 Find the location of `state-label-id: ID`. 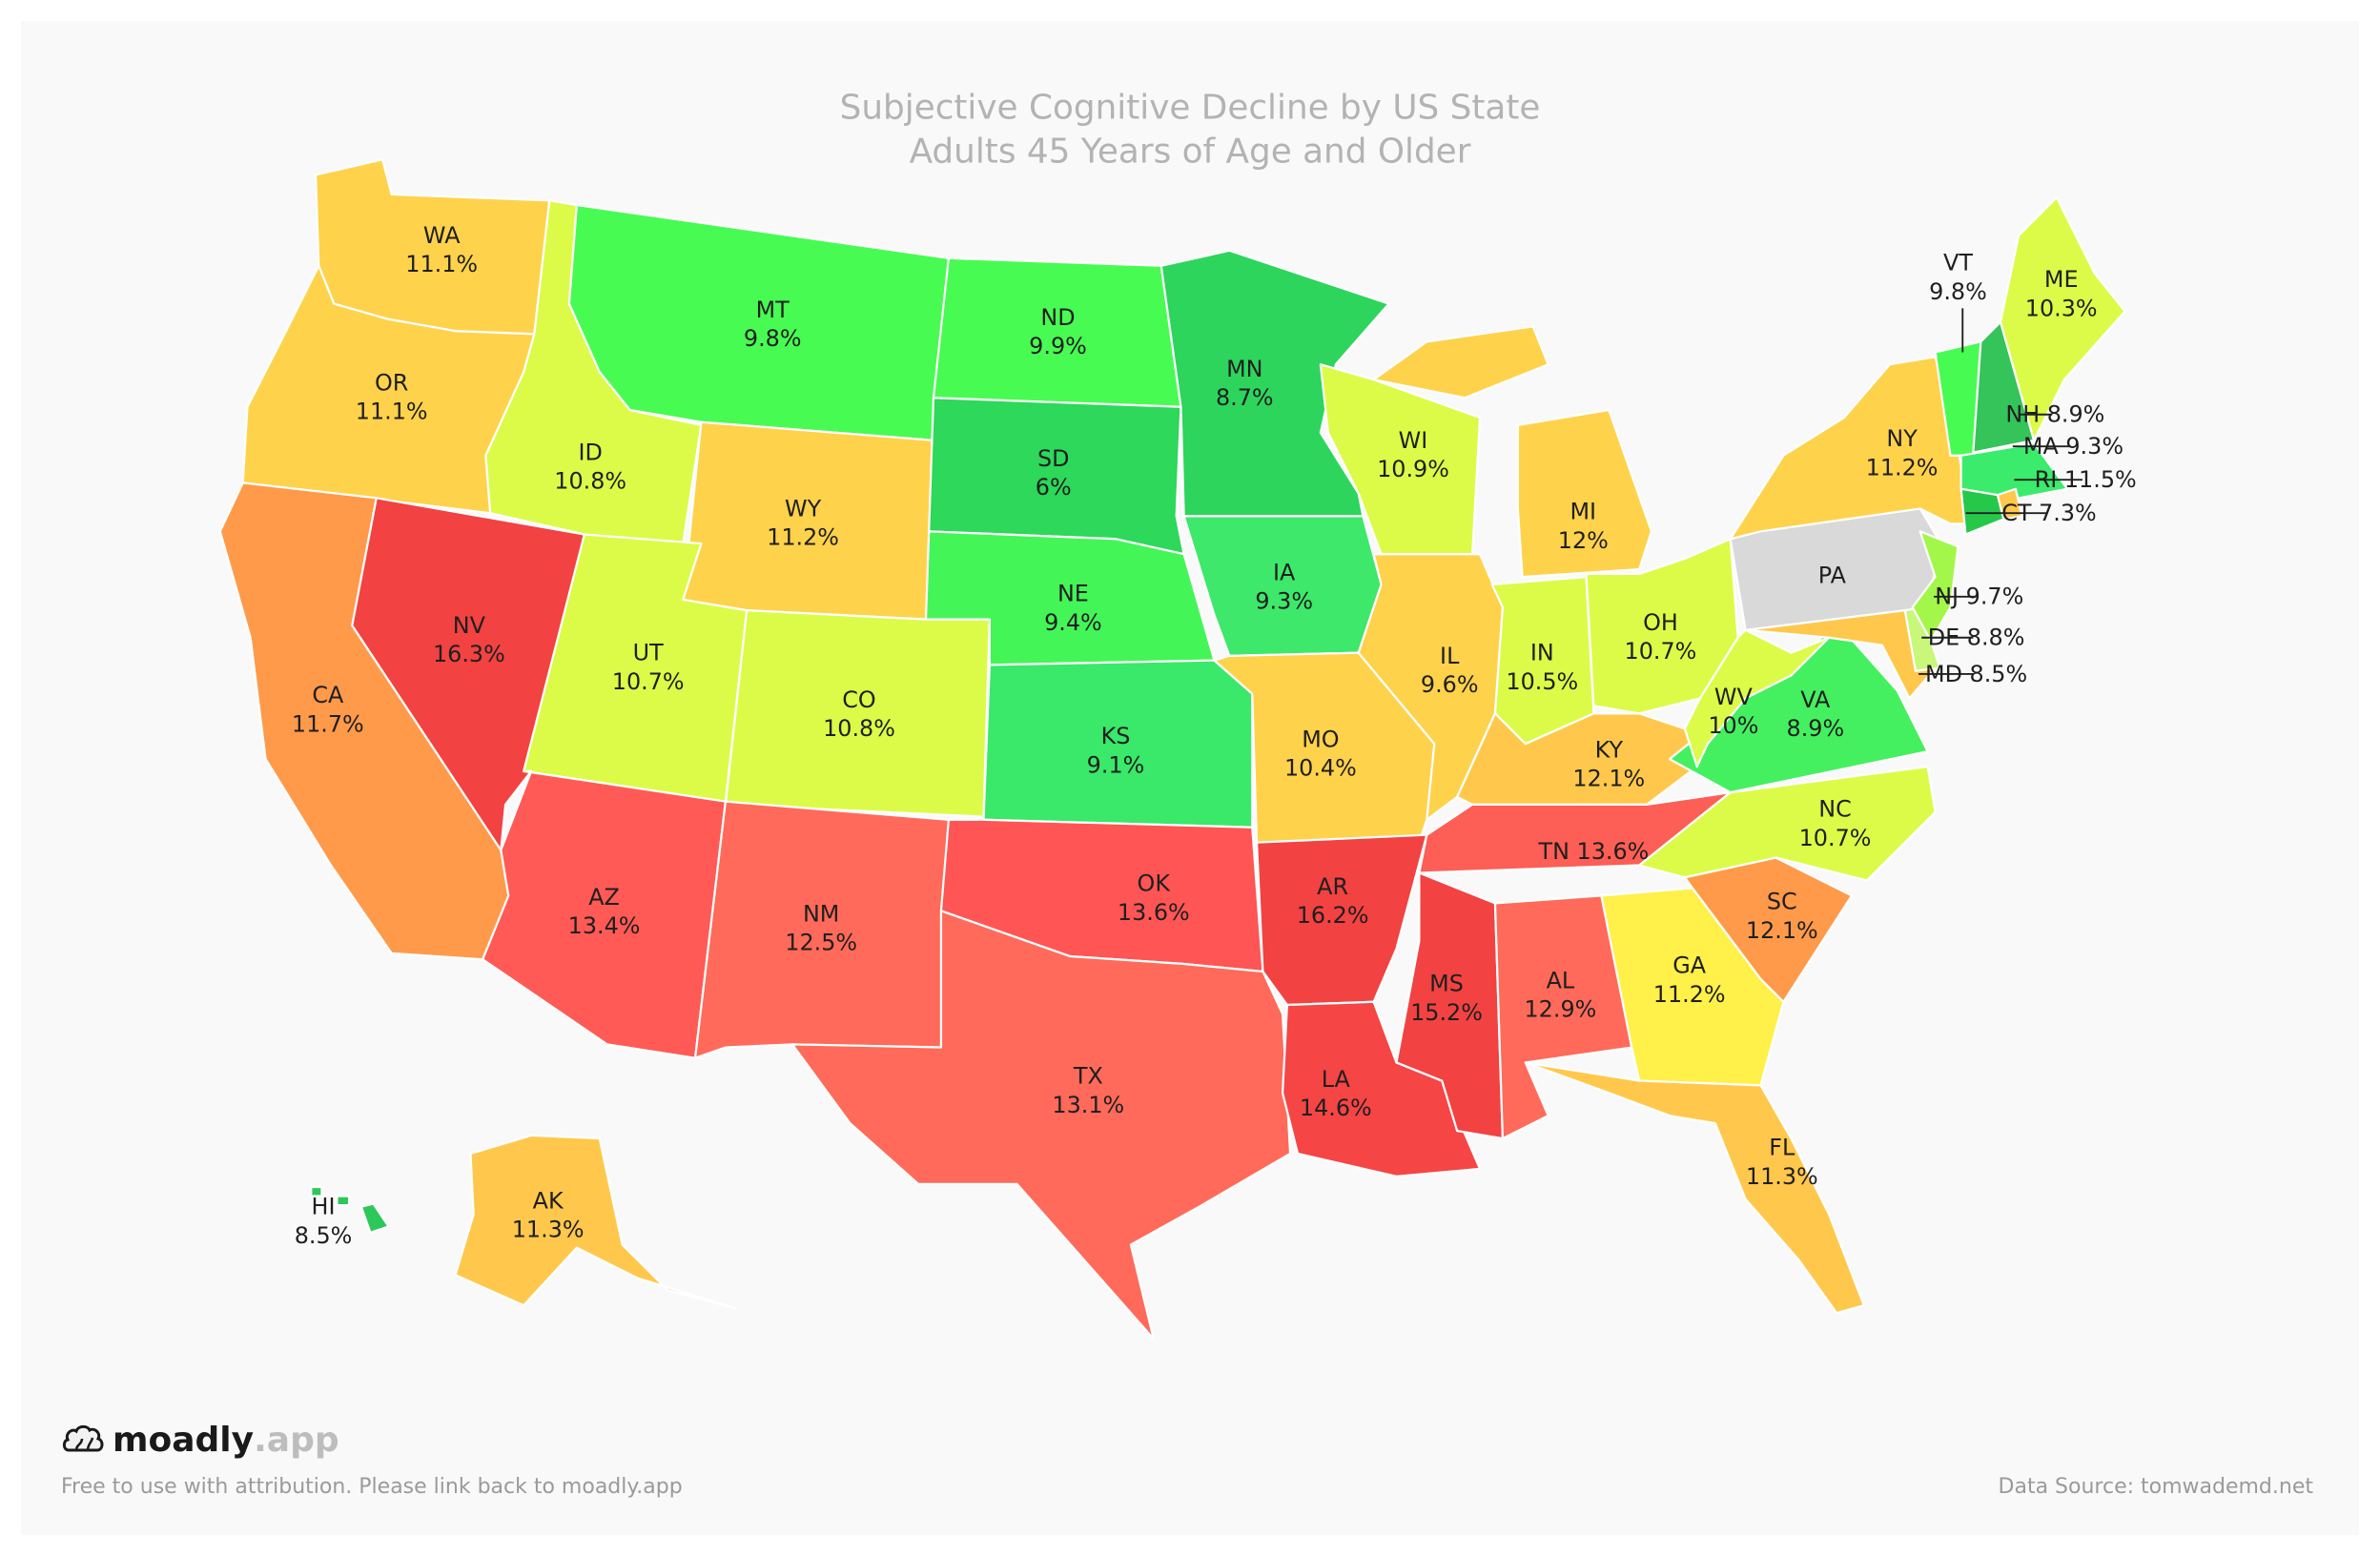

state-label-id: ID is located at coordinates (591, 453).